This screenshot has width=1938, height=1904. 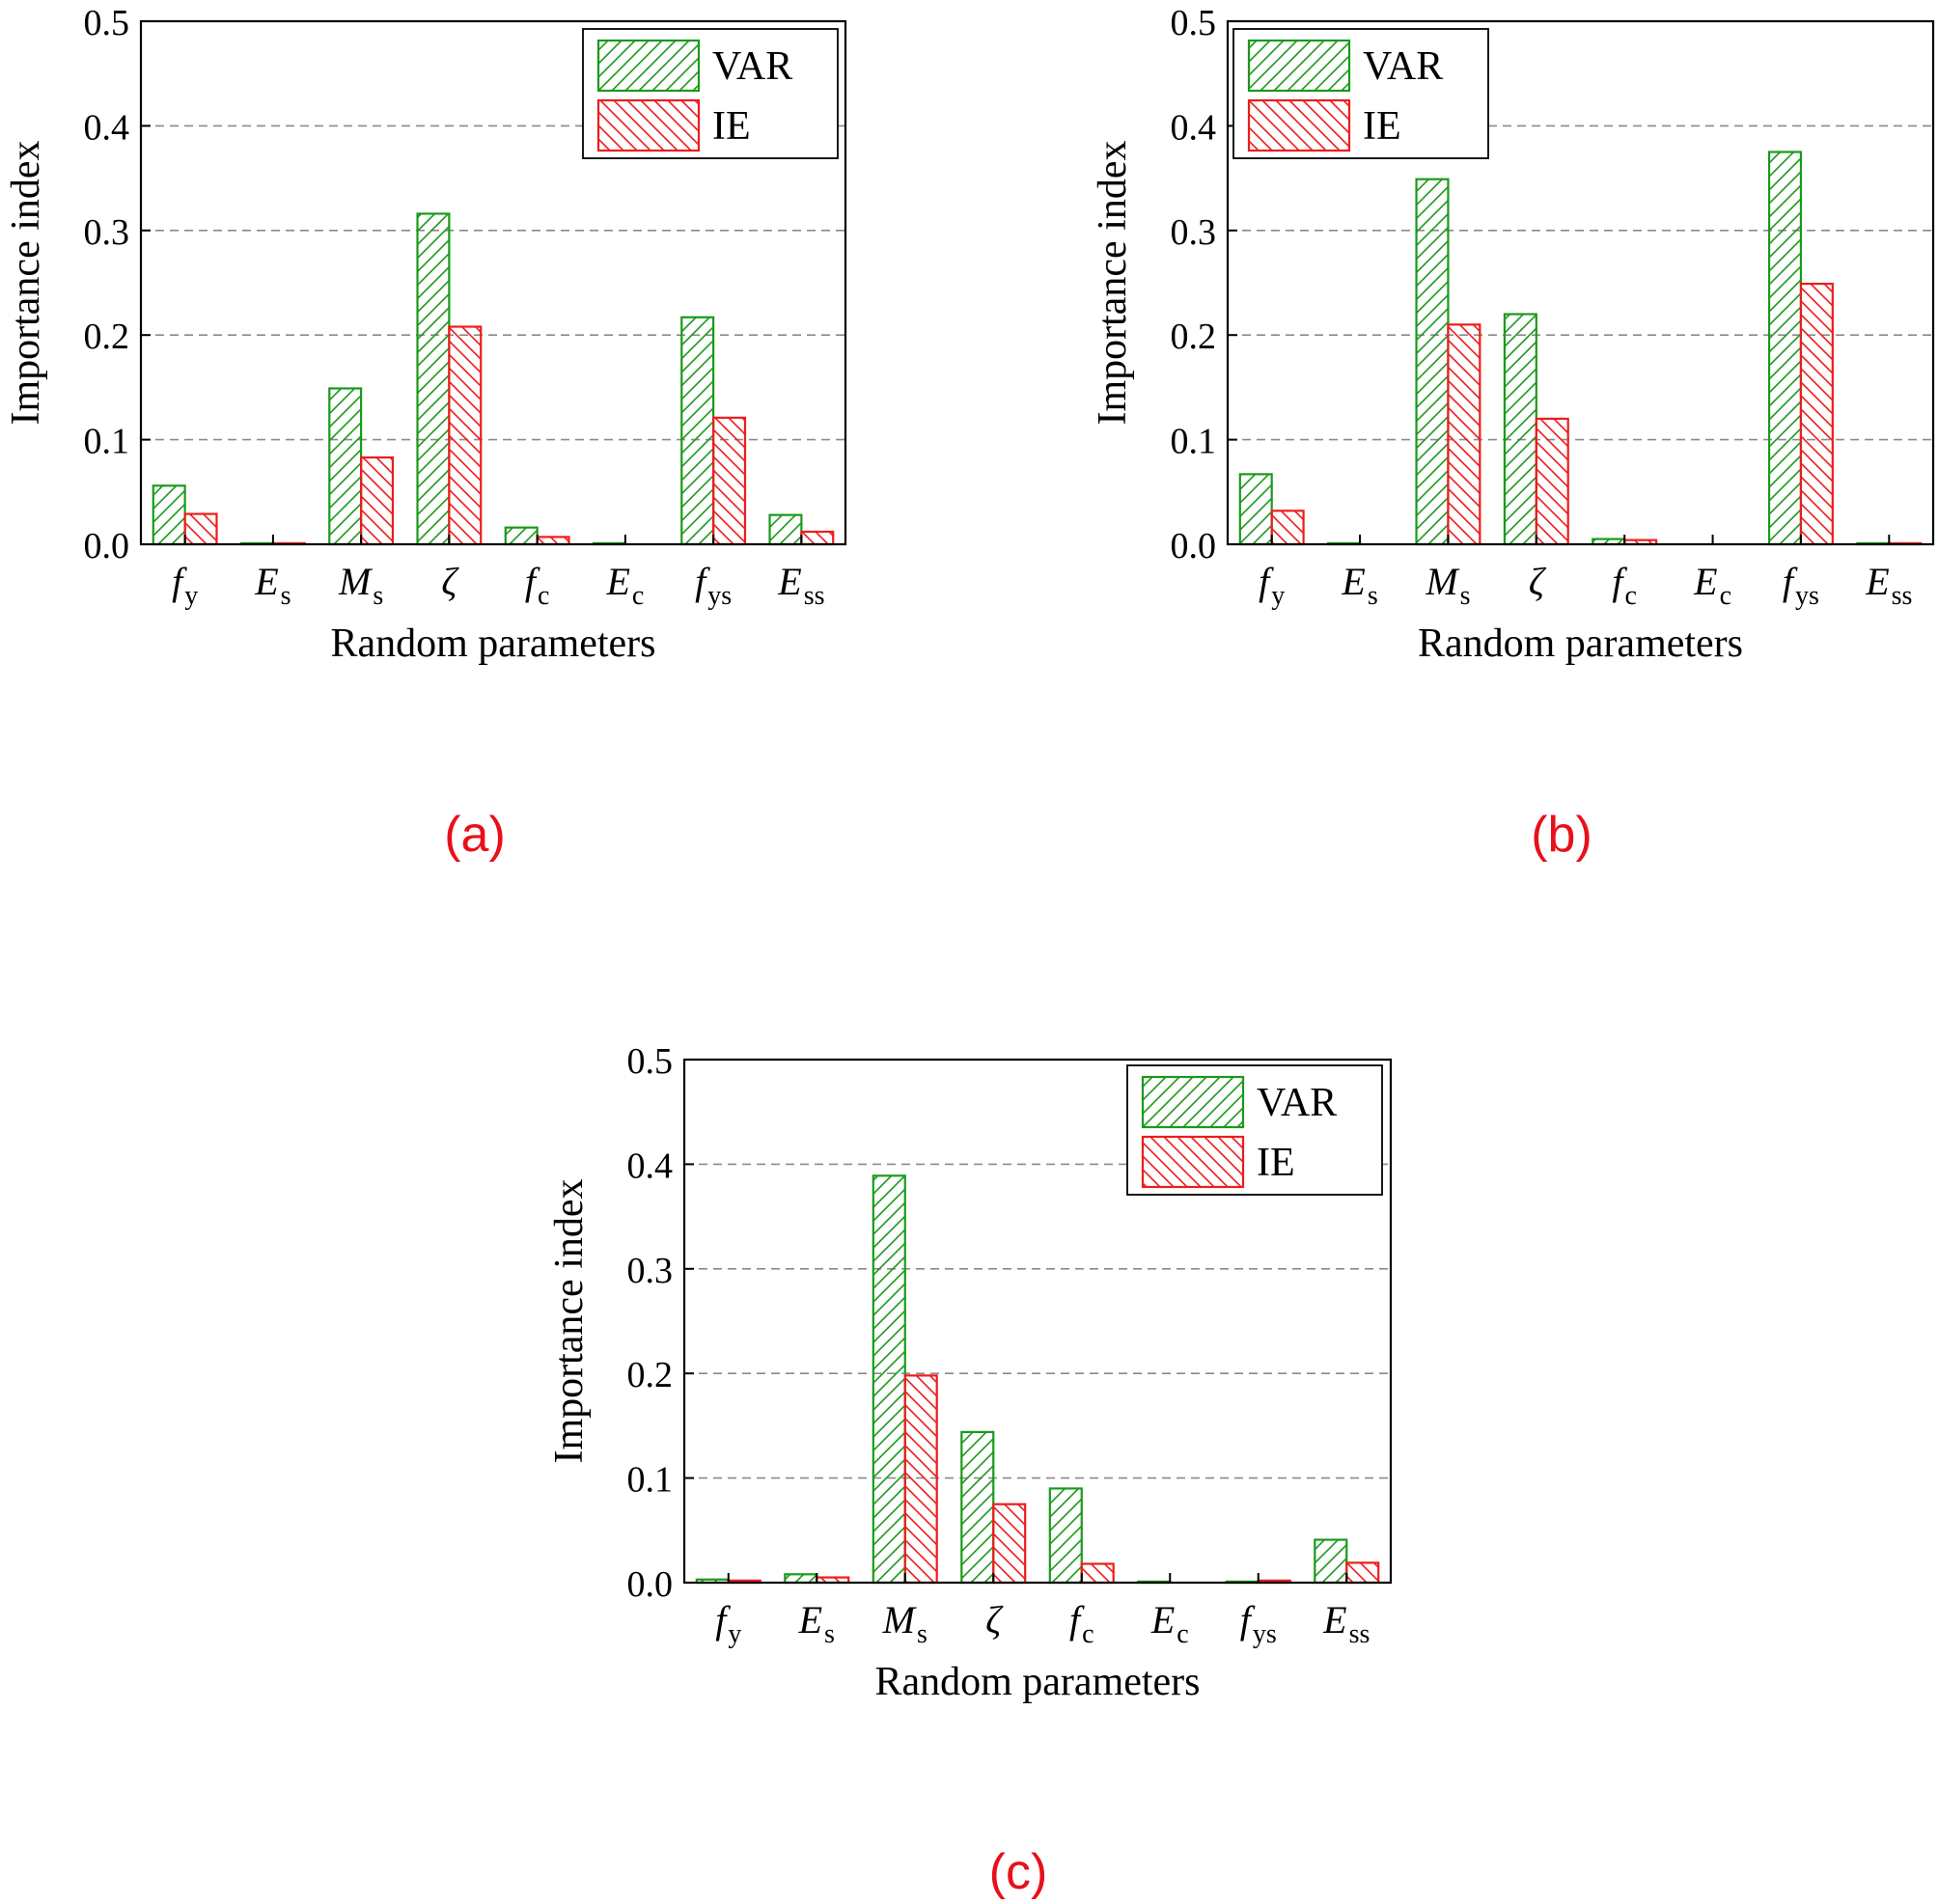 I want to click on x-tick-label: Ess, so click(x=1346, y=1624).